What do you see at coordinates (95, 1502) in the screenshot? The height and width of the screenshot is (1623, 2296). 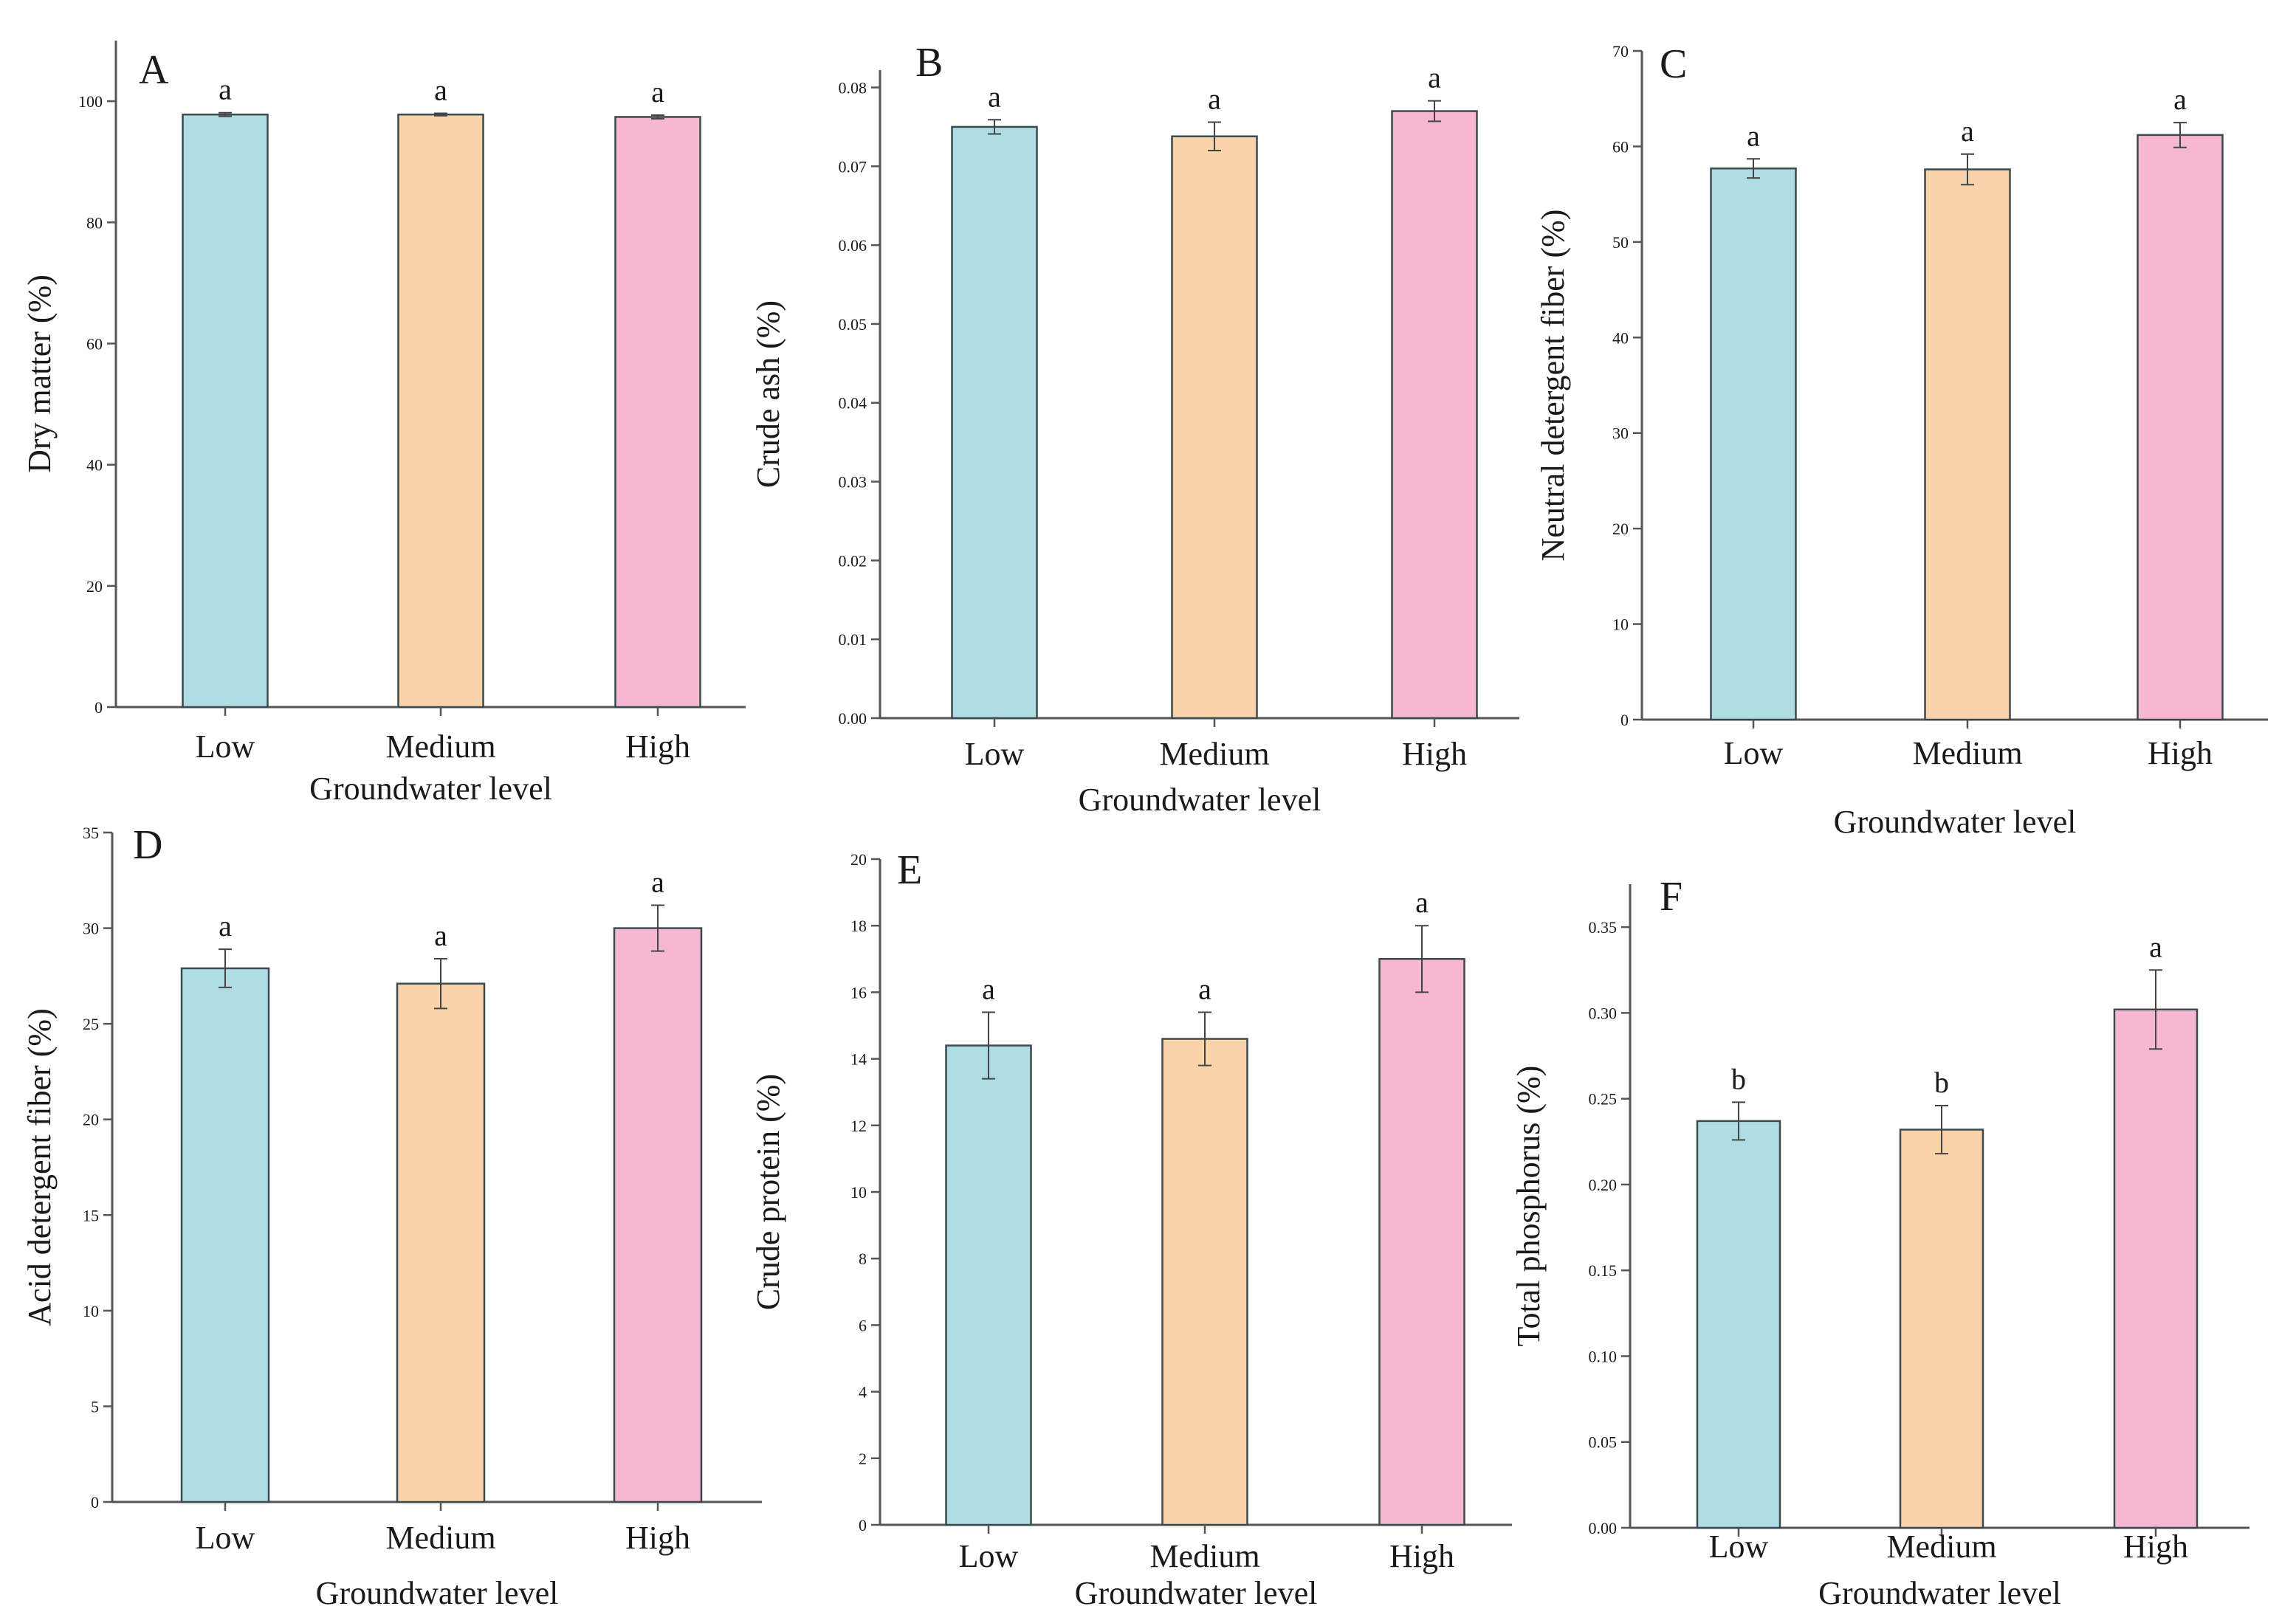 I see `y-tick-label-d: 0` at bounding box center [95, 1502].